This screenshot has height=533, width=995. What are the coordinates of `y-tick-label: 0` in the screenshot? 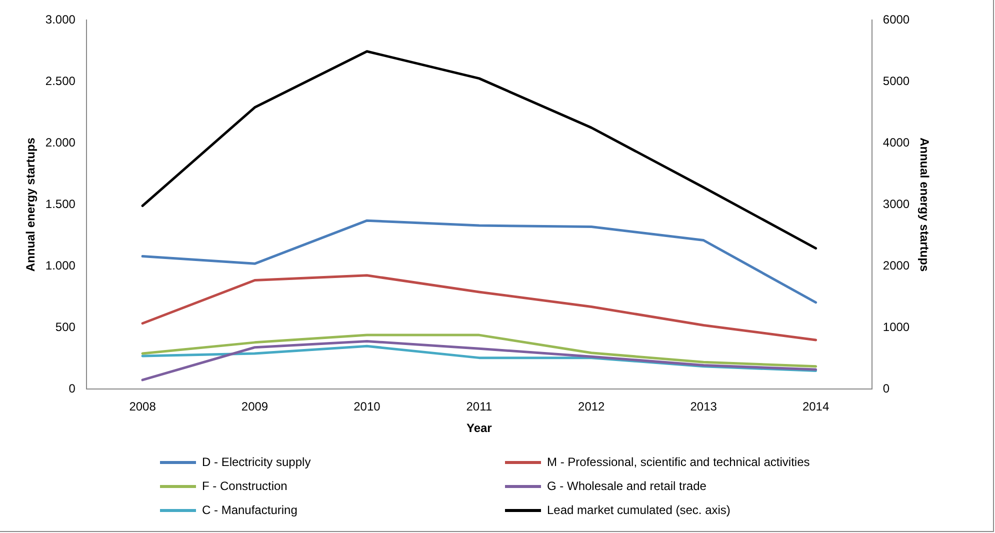 It's located at (72, 389).